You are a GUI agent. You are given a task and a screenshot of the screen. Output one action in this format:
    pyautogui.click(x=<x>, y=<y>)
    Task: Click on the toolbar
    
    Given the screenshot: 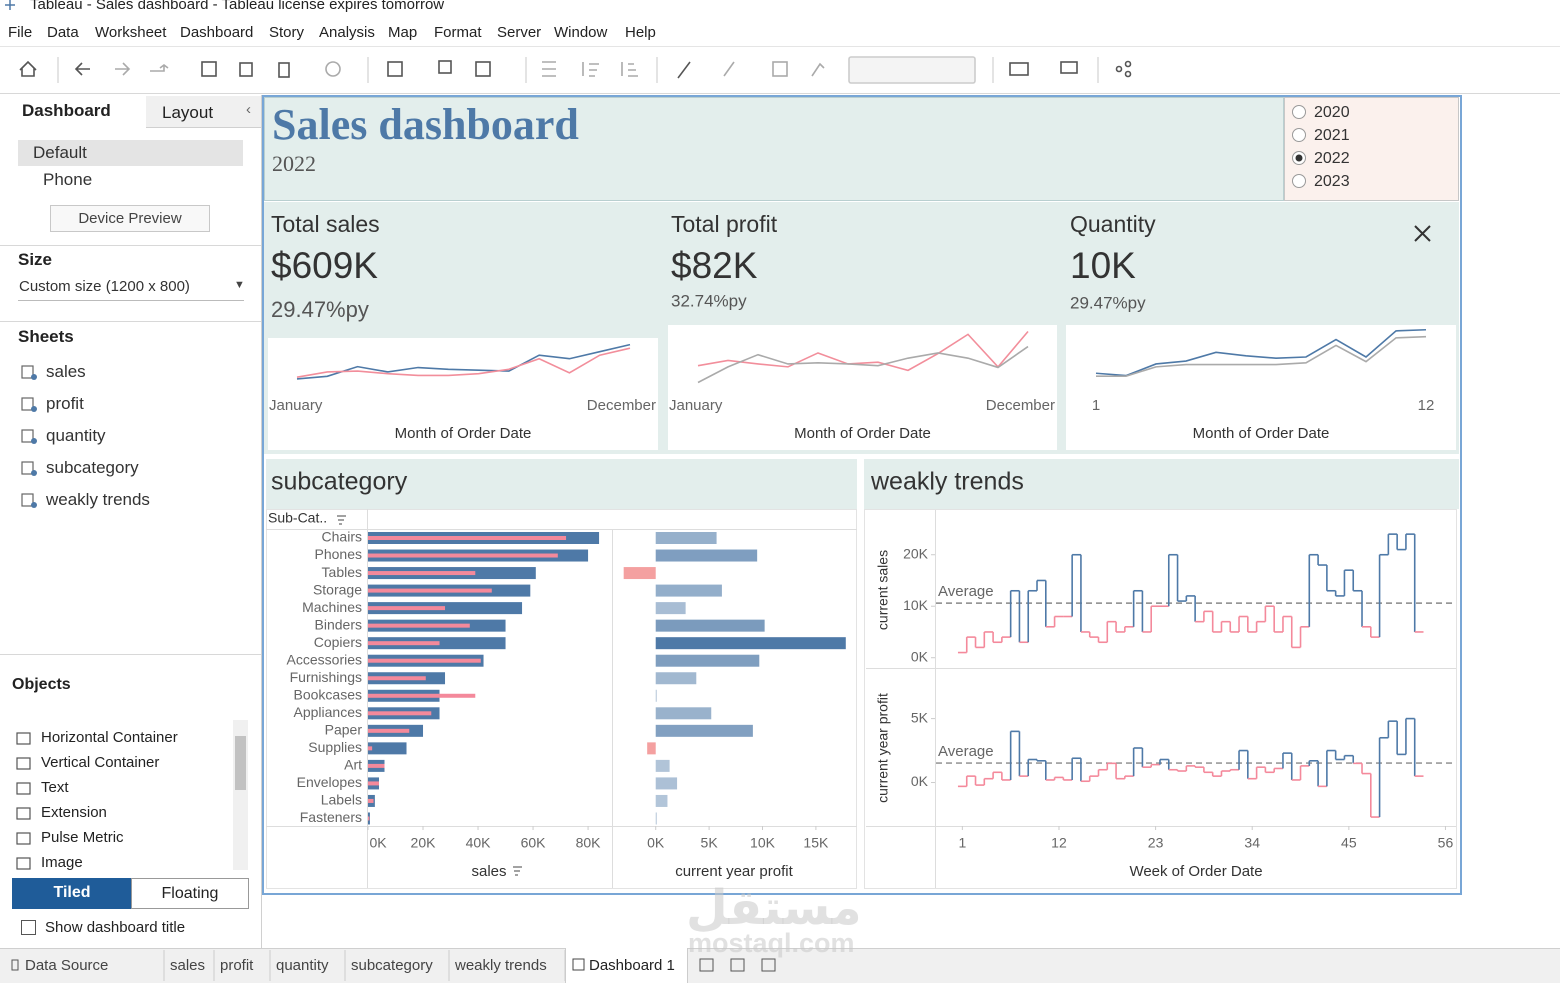 What is the action you would take?
    pyautogui.click(x=780, y=70)
    